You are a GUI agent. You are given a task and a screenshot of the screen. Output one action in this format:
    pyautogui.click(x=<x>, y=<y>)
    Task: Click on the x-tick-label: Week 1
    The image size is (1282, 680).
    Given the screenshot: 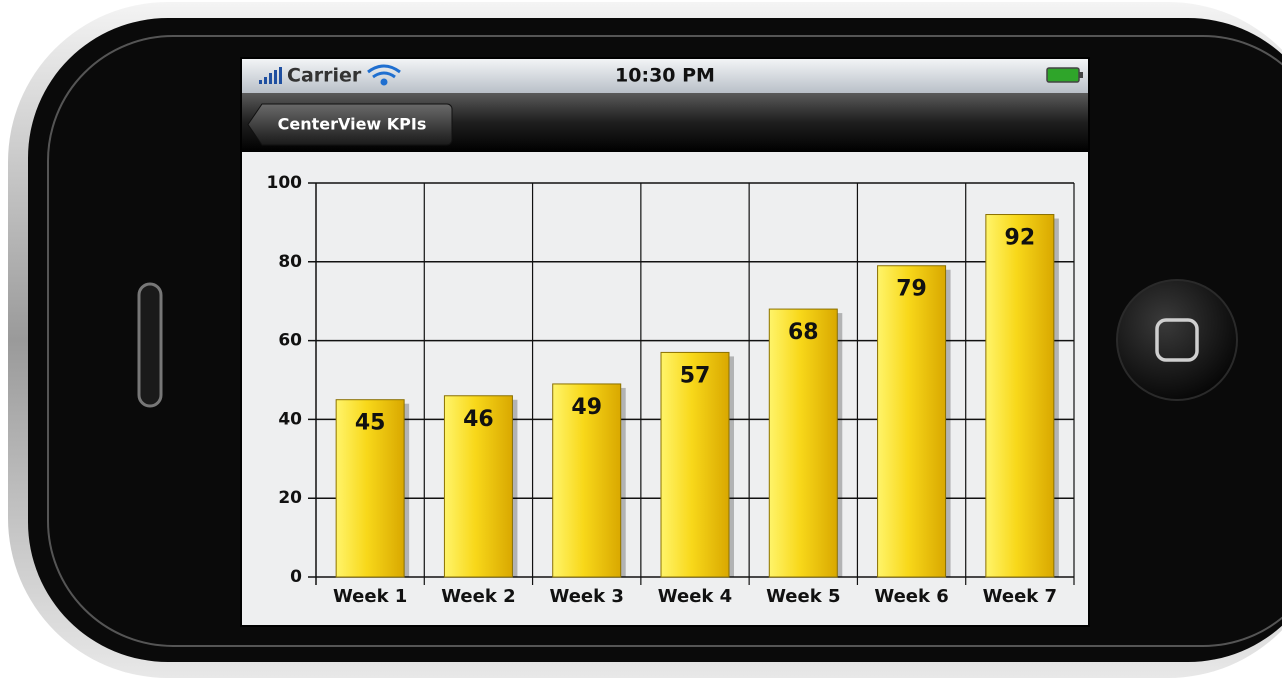 What is the action you would take?
    pyautogui.click(x=370, y=596)
    